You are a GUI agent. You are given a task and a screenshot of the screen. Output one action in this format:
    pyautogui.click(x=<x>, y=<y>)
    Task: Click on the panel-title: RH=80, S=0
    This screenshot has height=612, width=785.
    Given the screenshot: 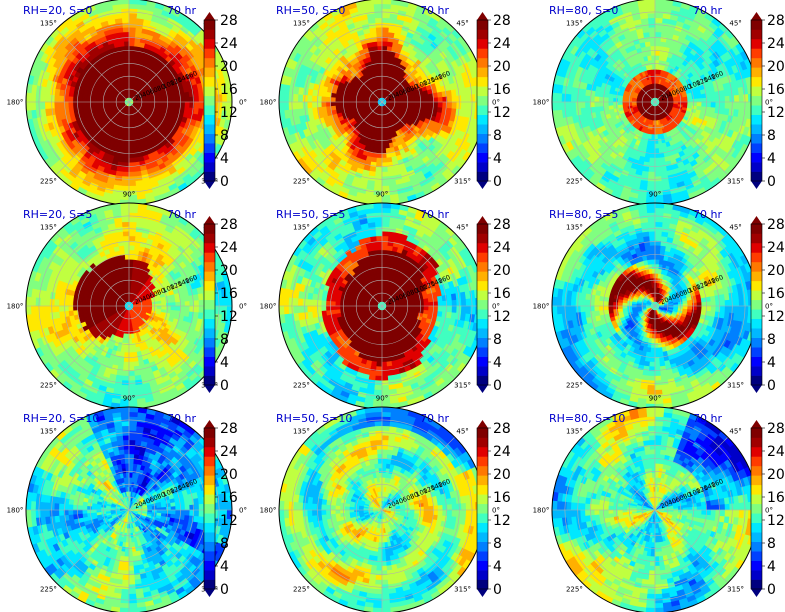 What is the action you would take?
    pyautogui.click(x=583, y=10)
    